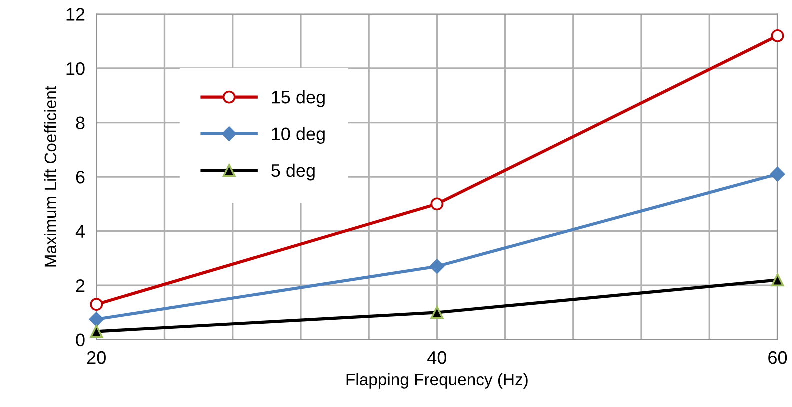 This screenshot has width=792, height=407. Describe the element at coordinates (80, 340) in the screenshot. I see `y-tick-label: 0` at that location.